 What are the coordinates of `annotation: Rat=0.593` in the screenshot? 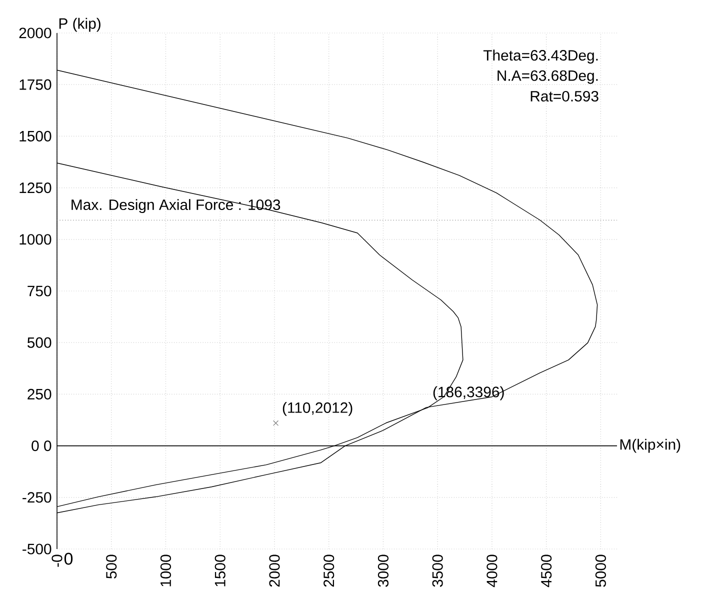 It's located at (564, 96).